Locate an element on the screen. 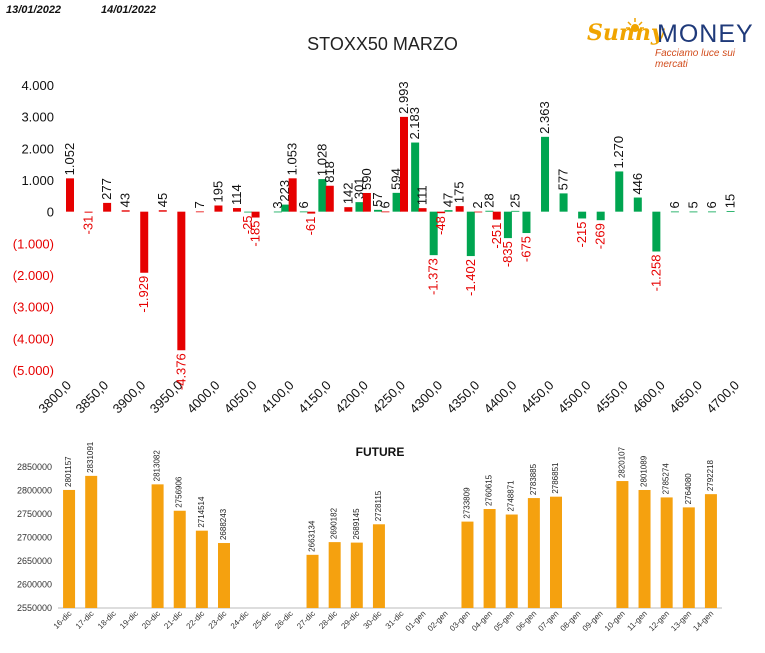  y-tick-label: (4.000) is located at coordinates (33, 338).